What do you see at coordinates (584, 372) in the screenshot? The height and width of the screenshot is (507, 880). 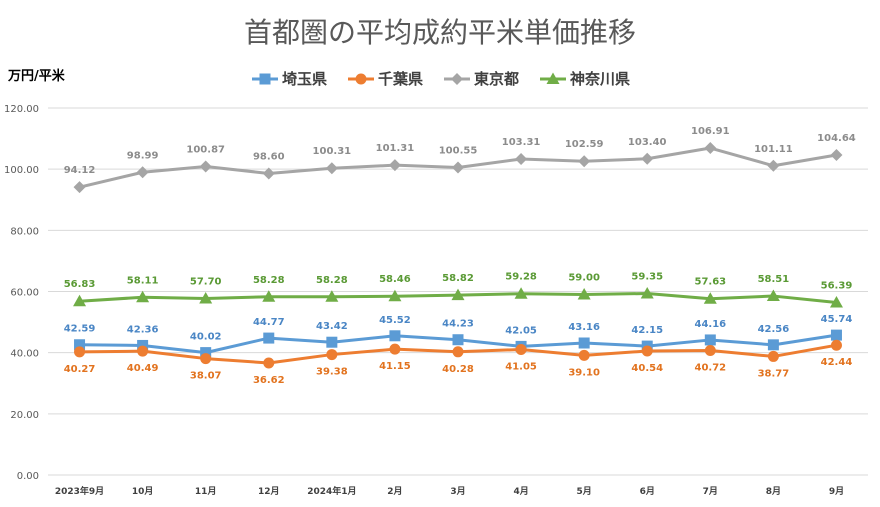 I see `data-label: 39.10` at bounding box center [584, 372].